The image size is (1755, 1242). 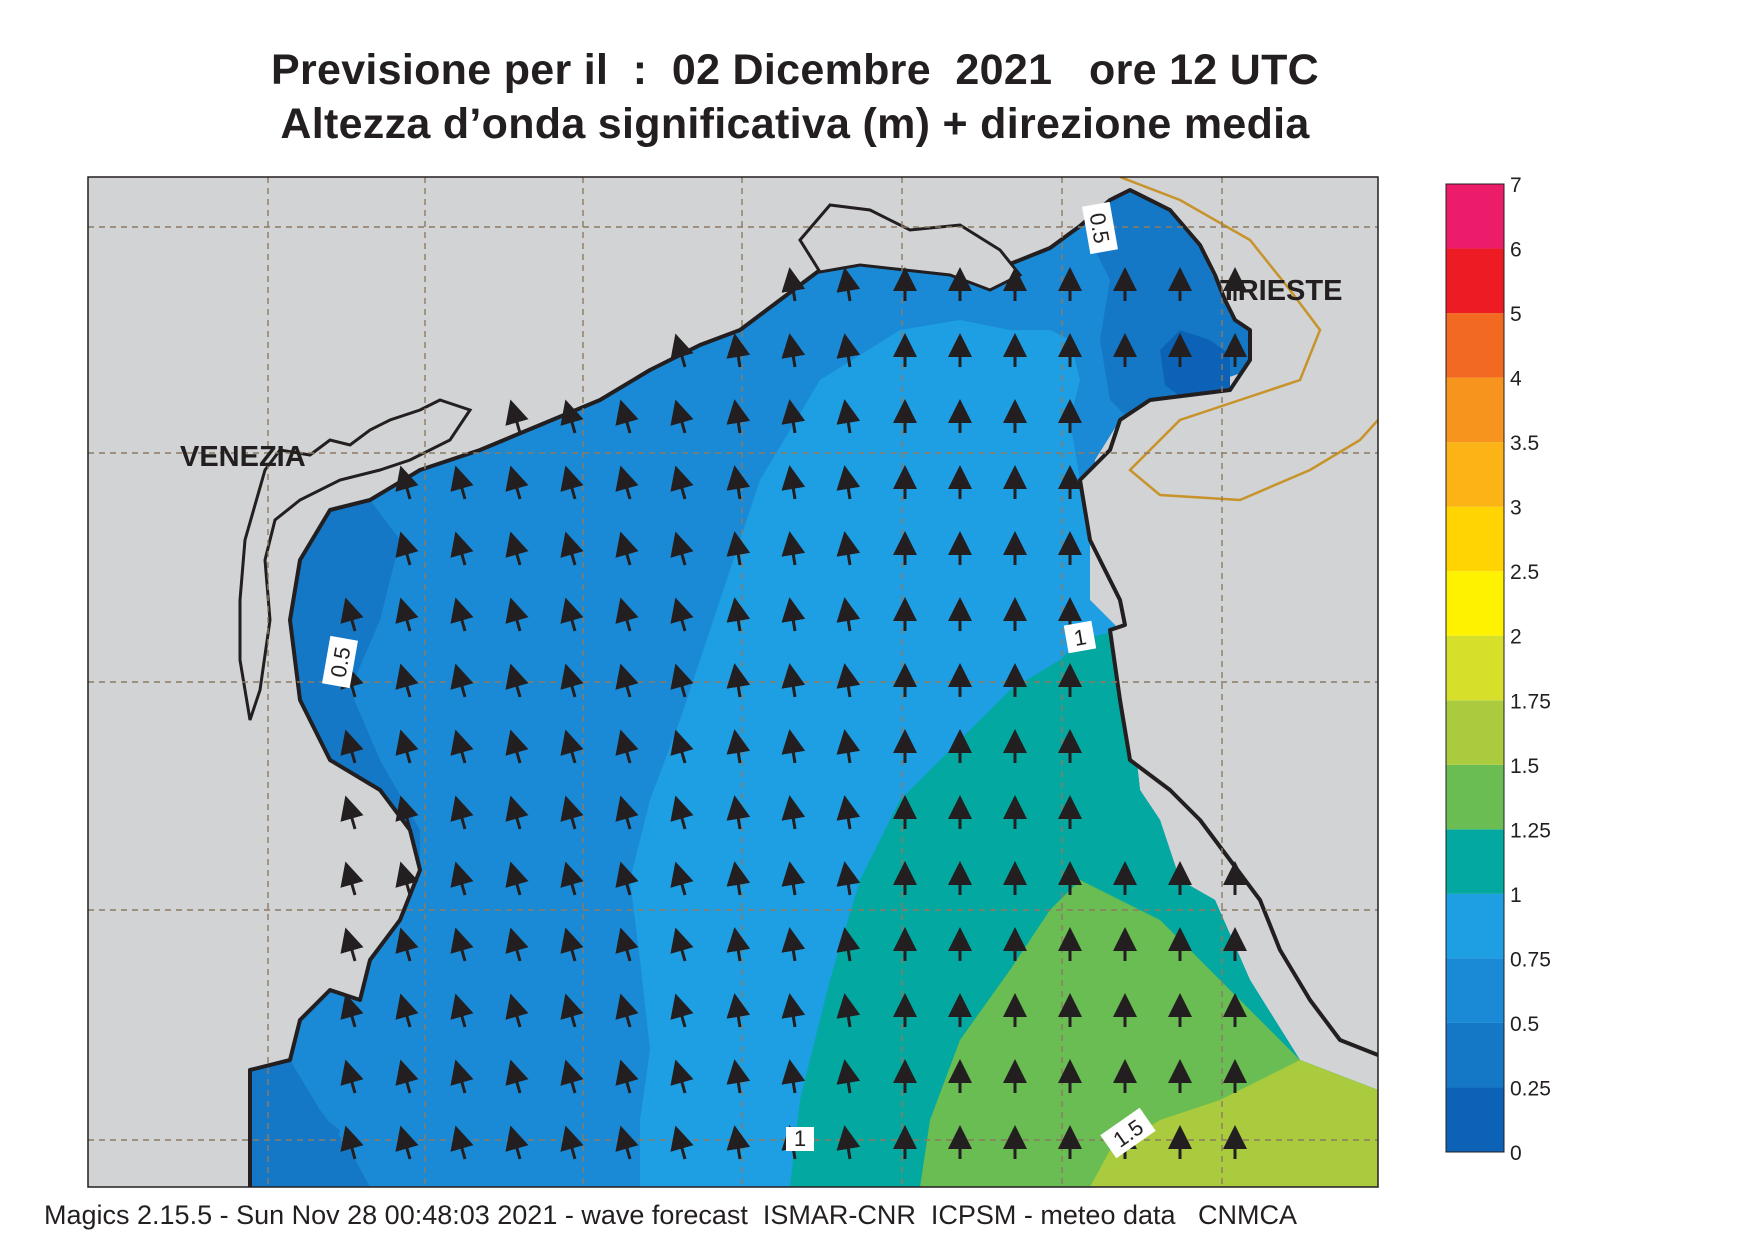 I want to click on venice-lagoon, so click(x=355, y=559).